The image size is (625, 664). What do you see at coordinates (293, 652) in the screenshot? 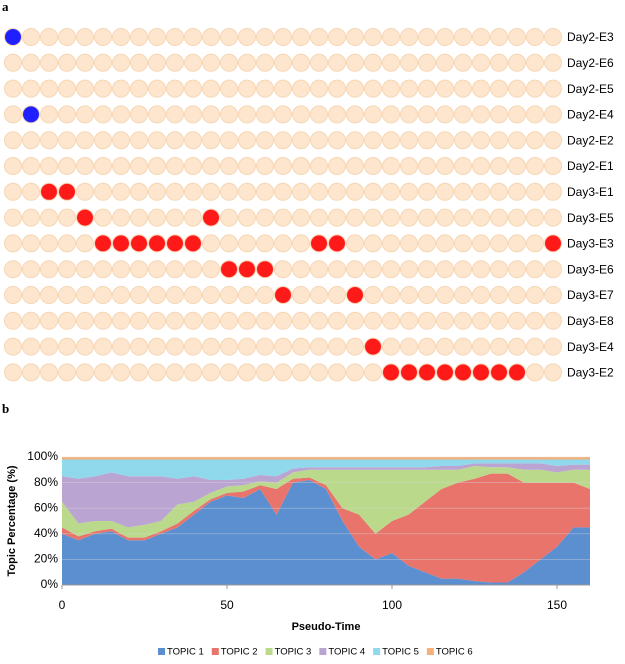
I see `legend-label: TOPIC 3` at bounding box center [293, 652].